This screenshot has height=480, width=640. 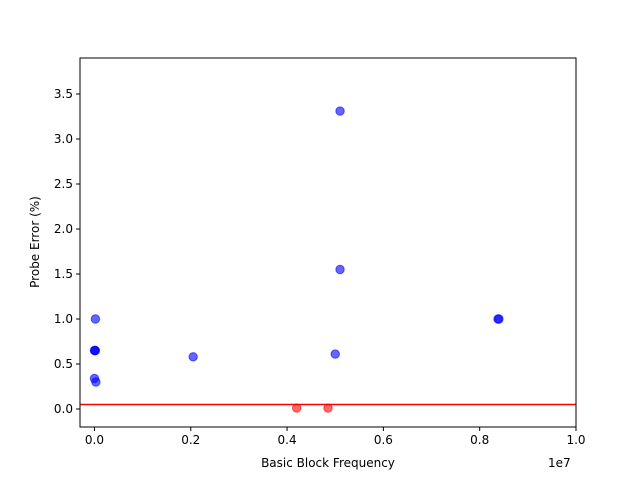 I want to click on x-offset-label: 1e7, so click(x=559, y=463).